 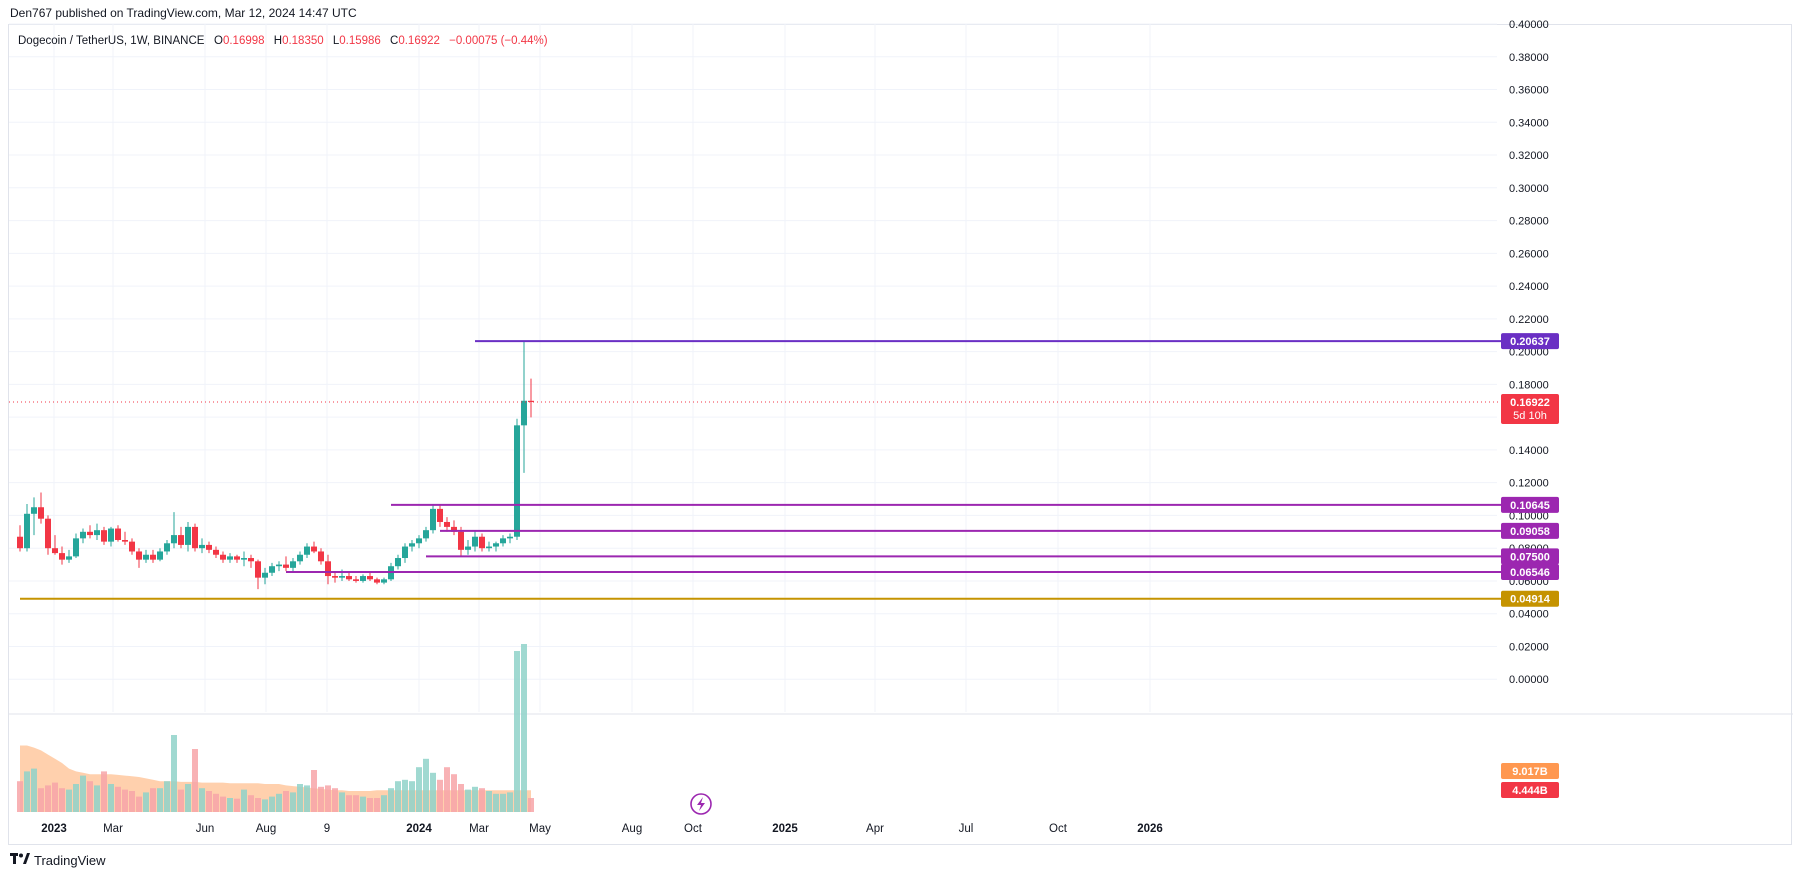 I want to click on level-badge-label: 0.06546, so click(x=1530, y=573).